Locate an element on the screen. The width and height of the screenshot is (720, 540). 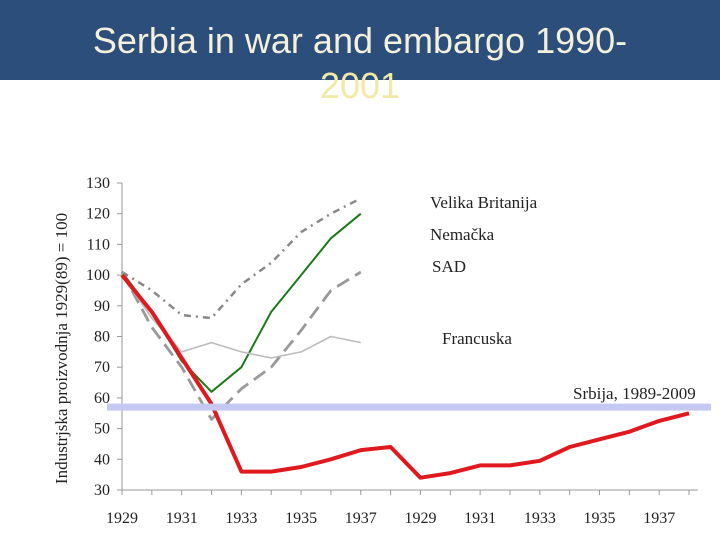
y-tick-label: 100 is located at coordinates (98, 275).